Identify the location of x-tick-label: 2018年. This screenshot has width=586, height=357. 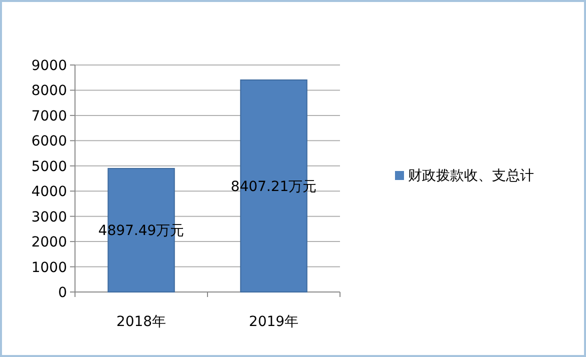
(141, 322).